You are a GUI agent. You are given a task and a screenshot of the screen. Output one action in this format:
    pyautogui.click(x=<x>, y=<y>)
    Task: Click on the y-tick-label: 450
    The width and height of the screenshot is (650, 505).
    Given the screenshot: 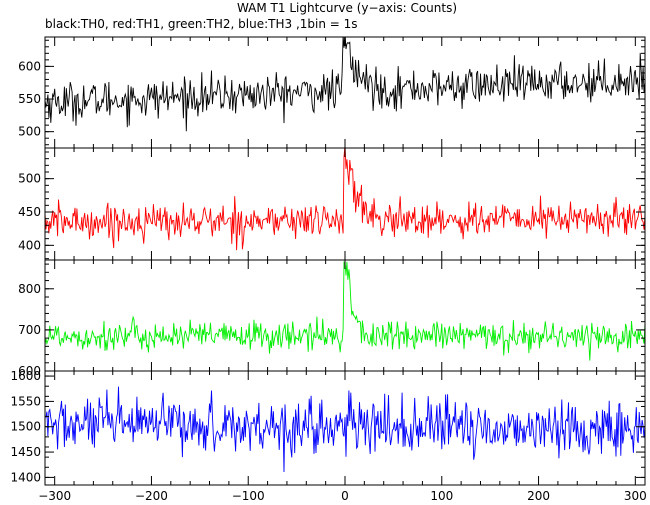 What is the action you would take?
    pyautogui.click(x=29, y=212)
    